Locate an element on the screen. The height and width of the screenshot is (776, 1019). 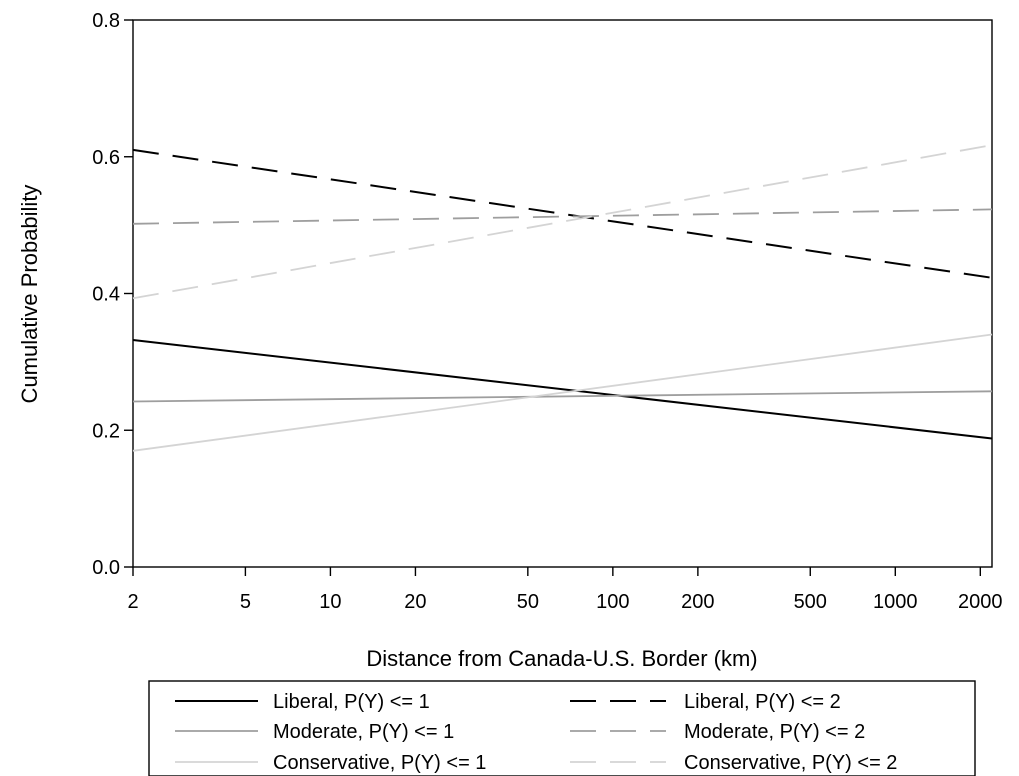
legend-label-2: Liberal, P(Y) <= 2 is located at coordinates (762, 702).